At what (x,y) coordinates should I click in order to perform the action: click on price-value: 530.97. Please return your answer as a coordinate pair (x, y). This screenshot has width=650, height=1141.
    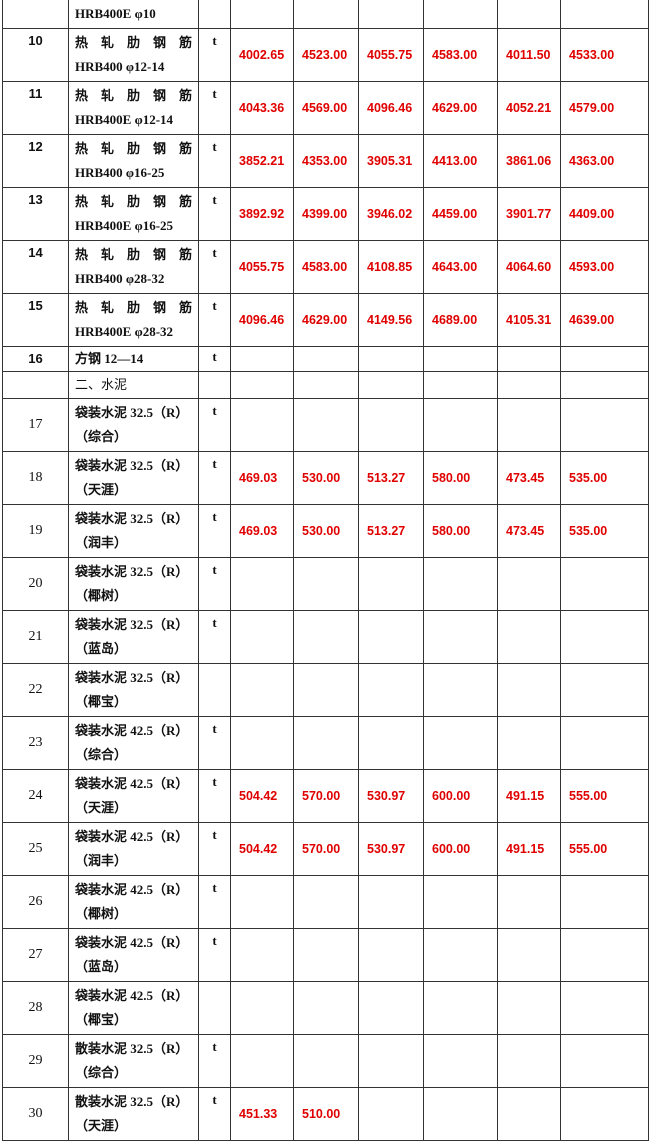
    Looking at the image, I should click on (391, 796).